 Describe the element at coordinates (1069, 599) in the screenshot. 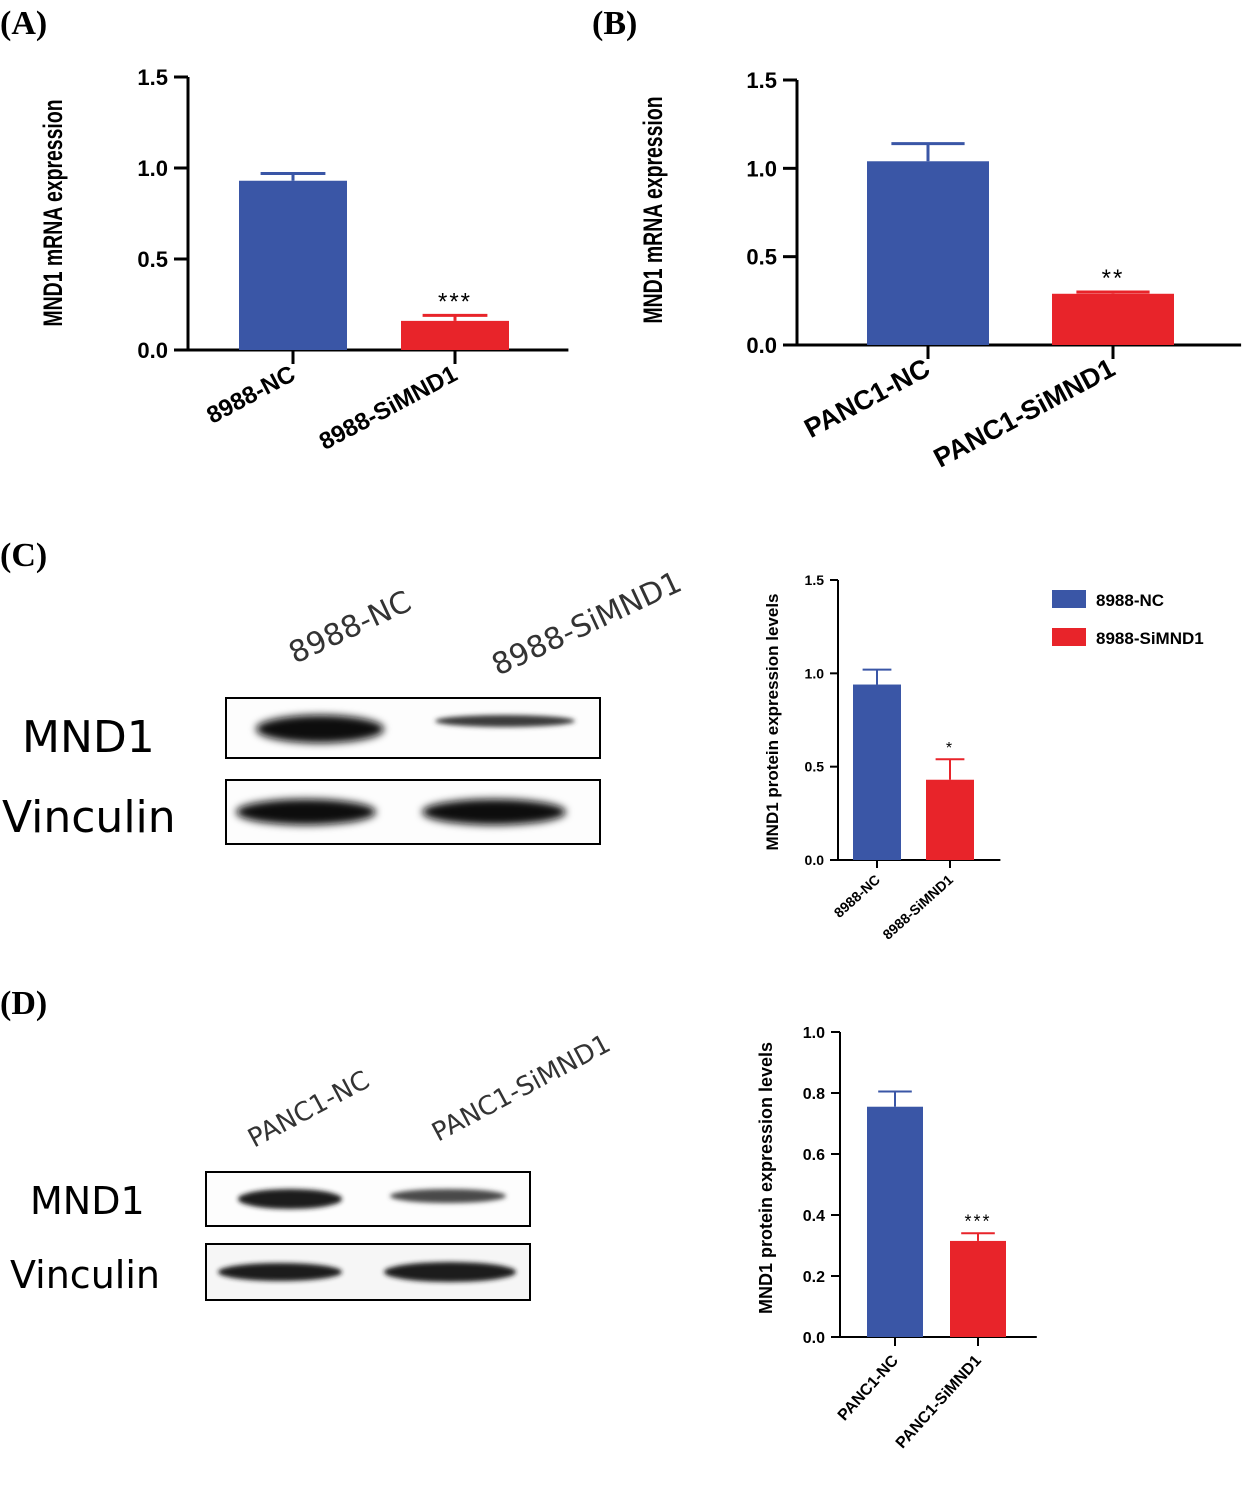

I see `legend-swatch-nc` at that location.